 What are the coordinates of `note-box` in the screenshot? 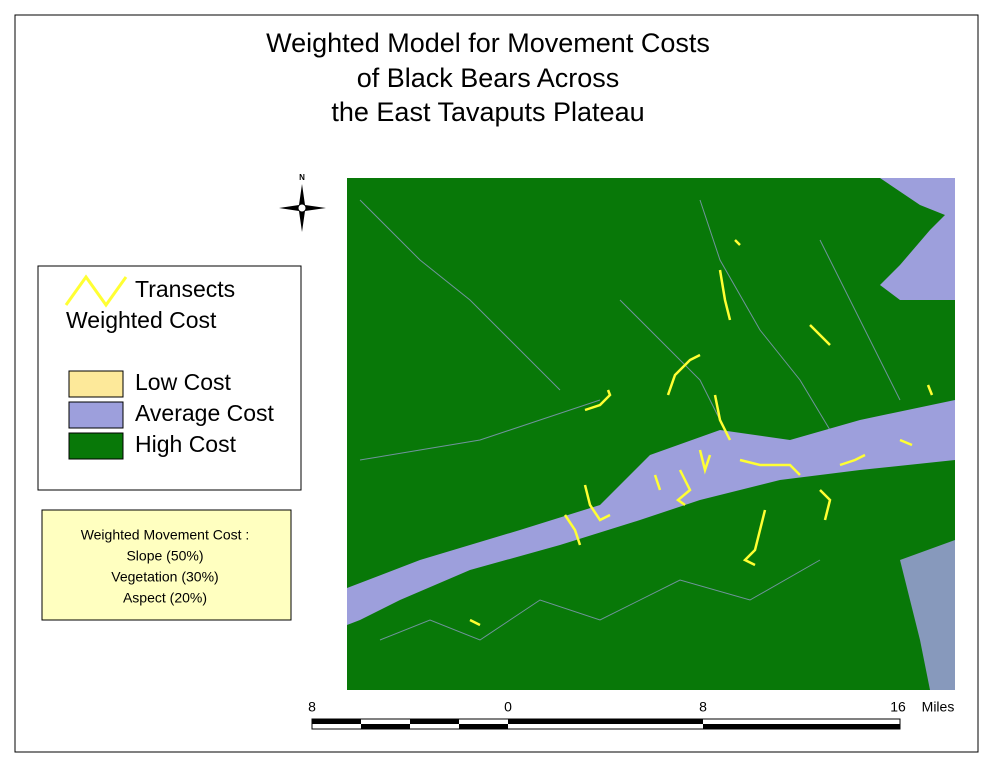 It's located at (166, 565).